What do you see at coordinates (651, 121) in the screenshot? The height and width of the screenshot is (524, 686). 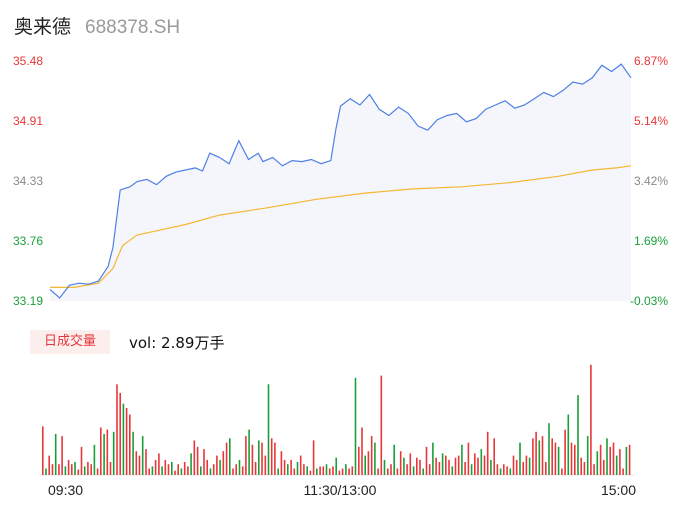 I see `y-tick-label-right: 5.14%` at bounding box center [651, 121].